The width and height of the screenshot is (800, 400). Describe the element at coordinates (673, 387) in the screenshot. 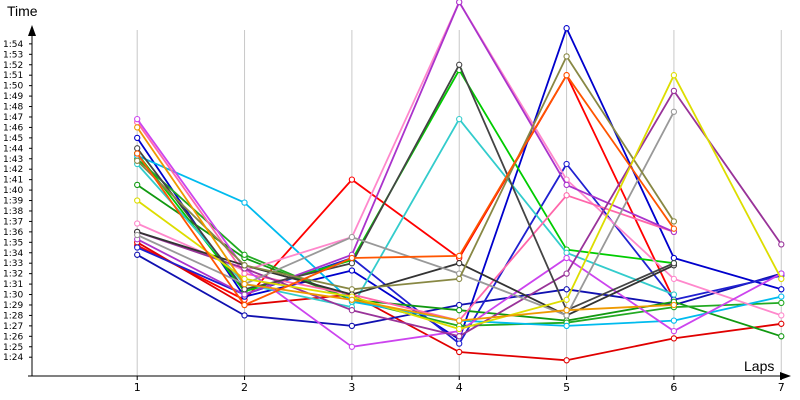

I see `x-tick-label: 6` at that location.